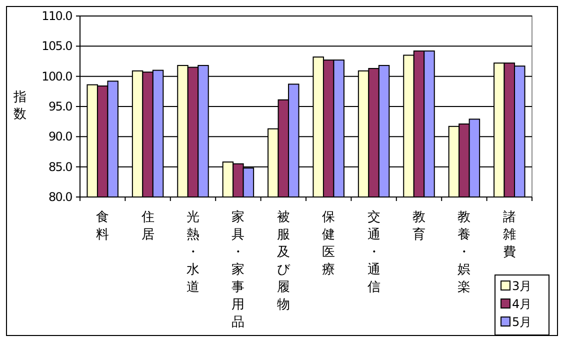 The height and width of the screenshot is (341, 564). Describe the element at coordinates (522, 304) in the screenshot. I see `legend-label: 4月` at that location.